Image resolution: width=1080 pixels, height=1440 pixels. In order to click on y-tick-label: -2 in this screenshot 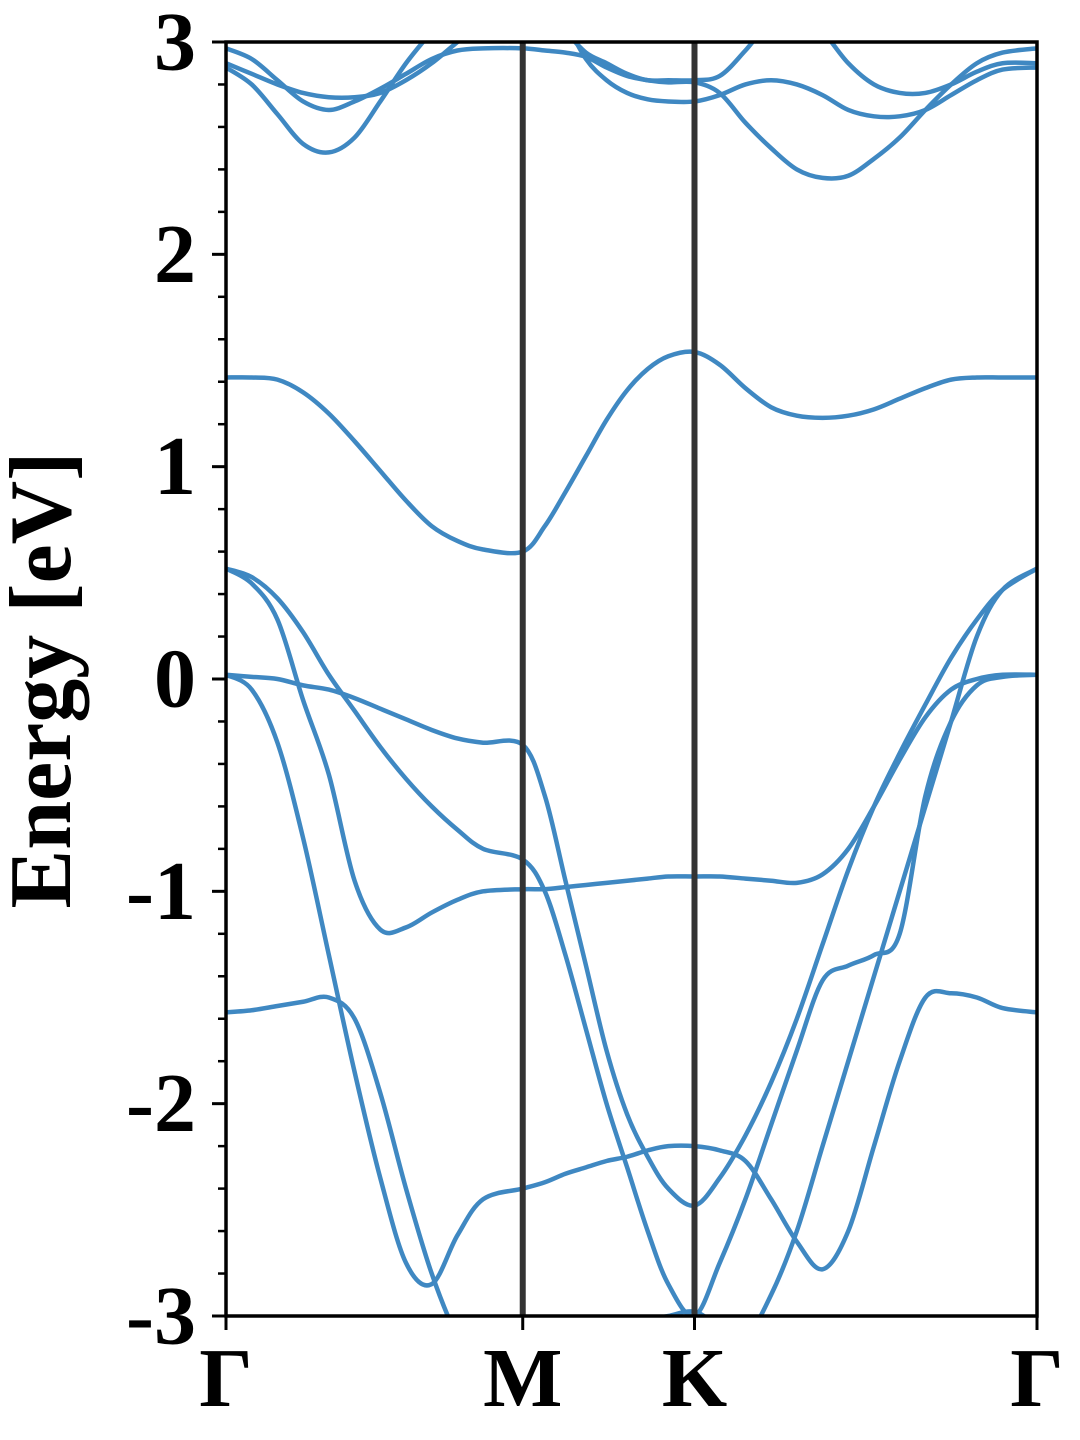, I will do `click(161, 1103)`.